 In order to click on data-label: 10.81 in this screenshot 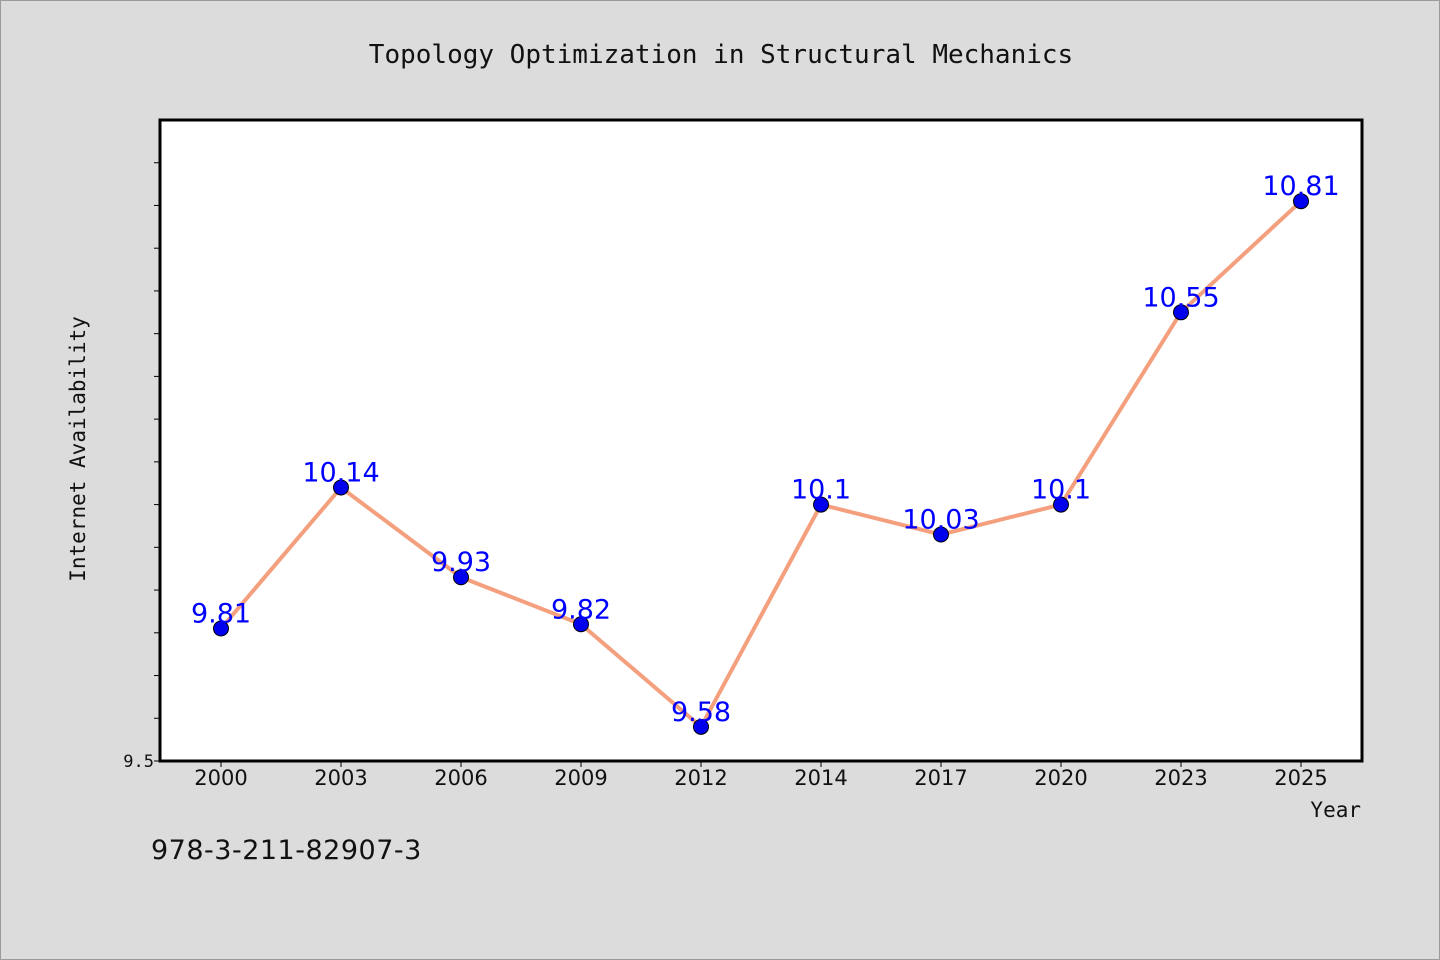, I will do `click(1300, 186)`.